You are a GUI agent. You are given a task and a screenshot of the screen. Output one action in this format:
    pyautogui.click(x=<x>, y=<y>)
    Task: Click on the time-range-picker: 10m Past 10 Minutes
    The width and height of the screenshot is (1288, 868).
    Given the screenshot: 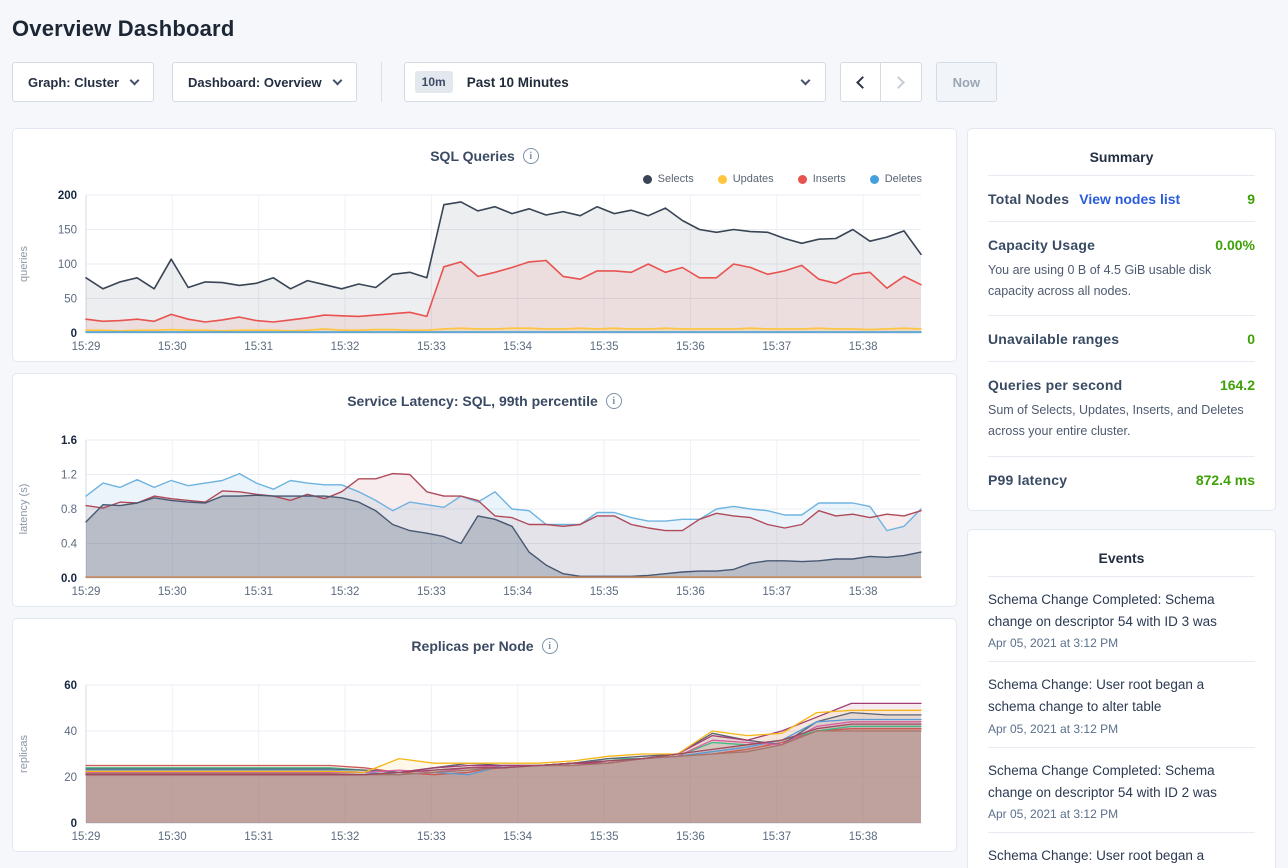 What is the action you would take?
    pyautogui.click(x=614, y=82)
    